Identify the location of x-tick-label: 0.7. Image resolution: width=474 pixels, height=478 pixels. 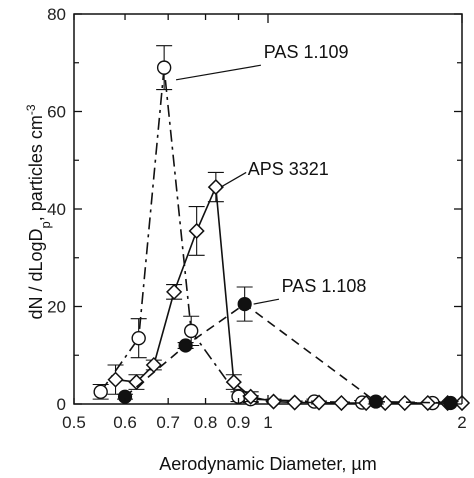
(168, 422).